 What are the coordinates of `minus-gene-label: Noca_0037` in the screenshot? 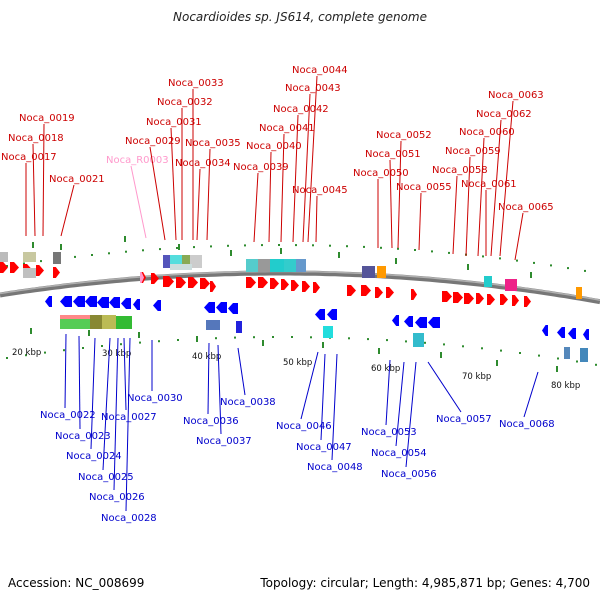 It's located at (224, 441).